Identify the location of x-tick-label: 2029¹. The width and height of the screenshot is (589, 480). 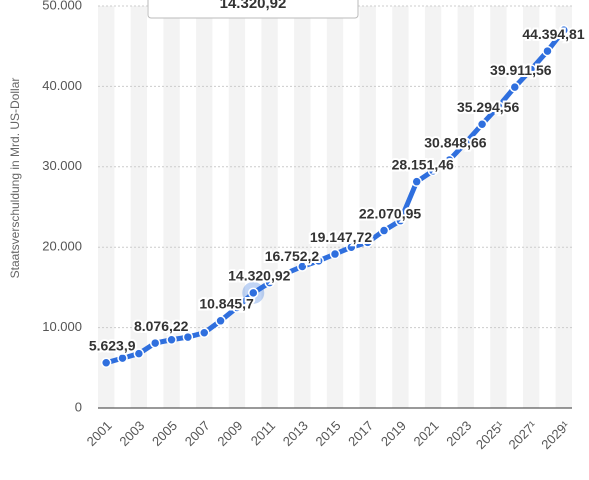
(555, 434).